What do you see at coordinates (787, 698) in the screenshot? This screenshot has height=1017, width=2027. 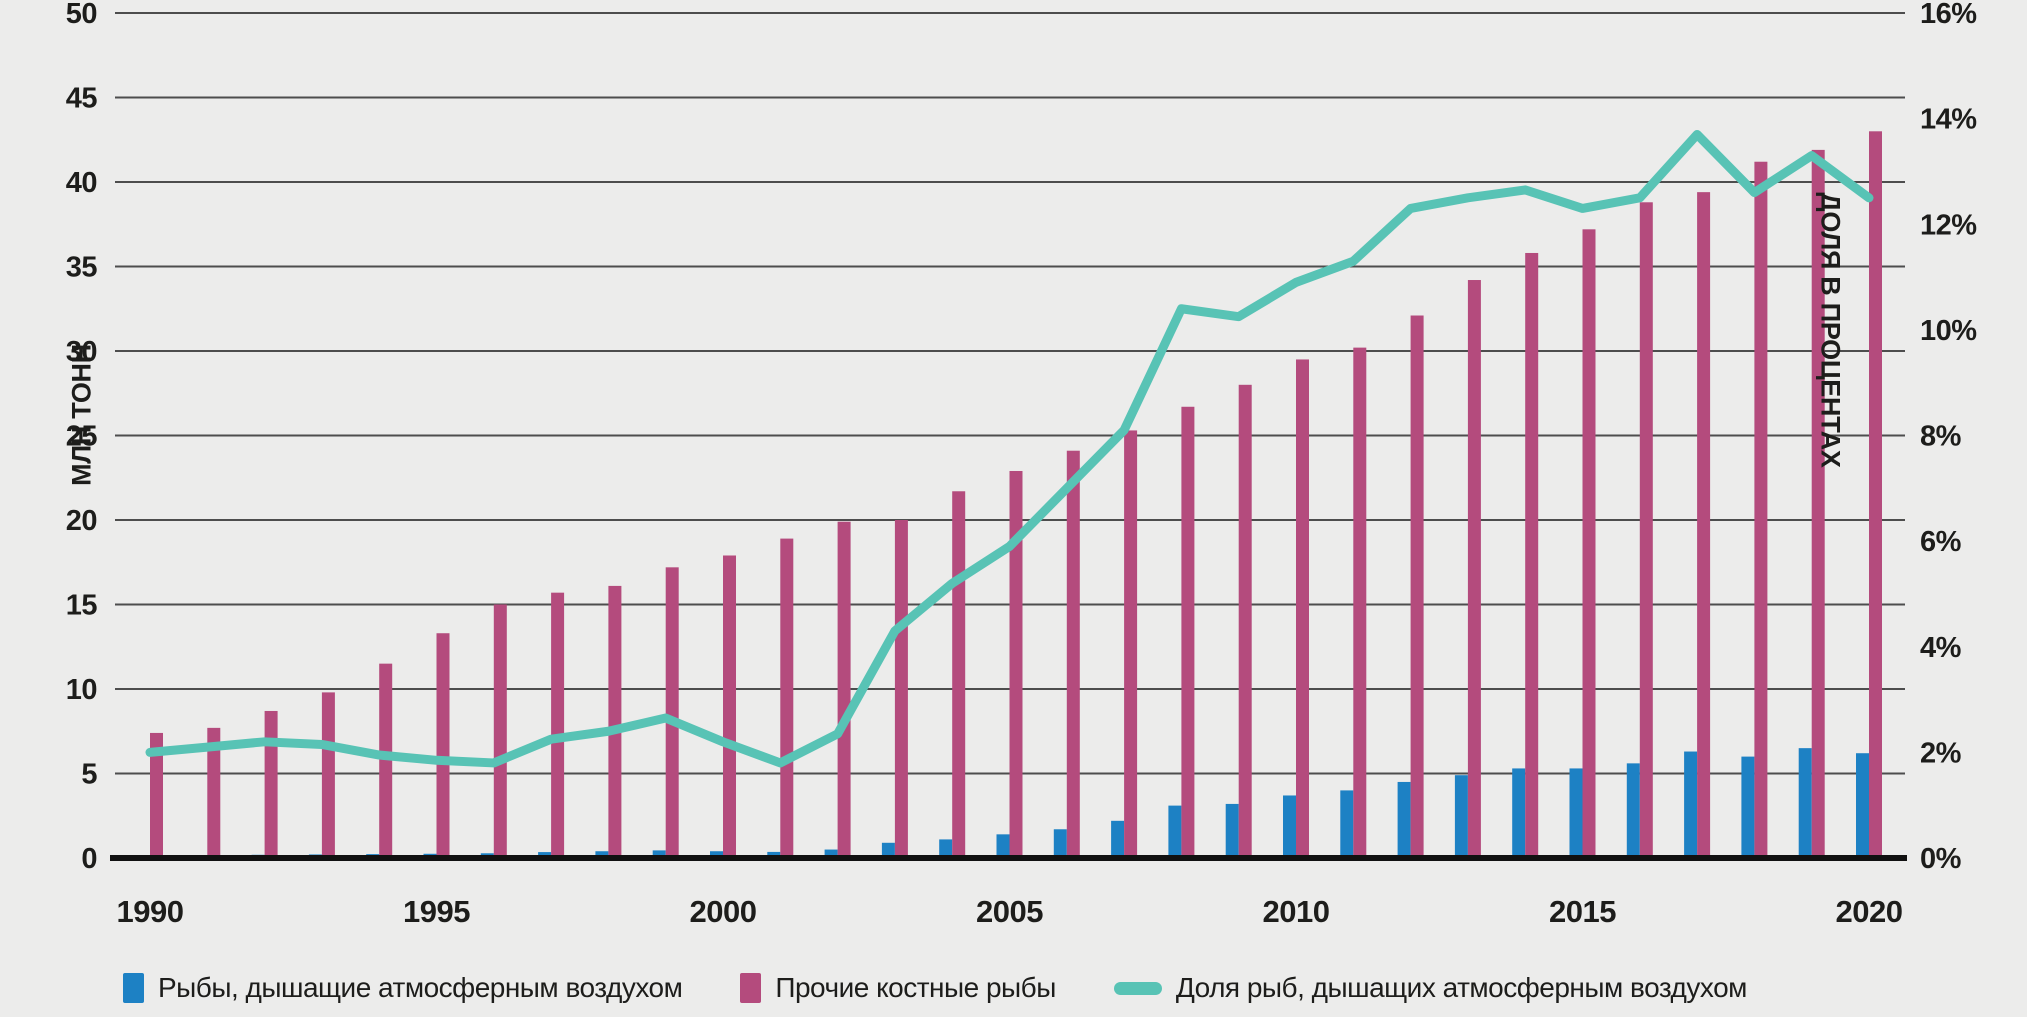 I see `bar-other-bony-2001` at bounding box center [787, 698].